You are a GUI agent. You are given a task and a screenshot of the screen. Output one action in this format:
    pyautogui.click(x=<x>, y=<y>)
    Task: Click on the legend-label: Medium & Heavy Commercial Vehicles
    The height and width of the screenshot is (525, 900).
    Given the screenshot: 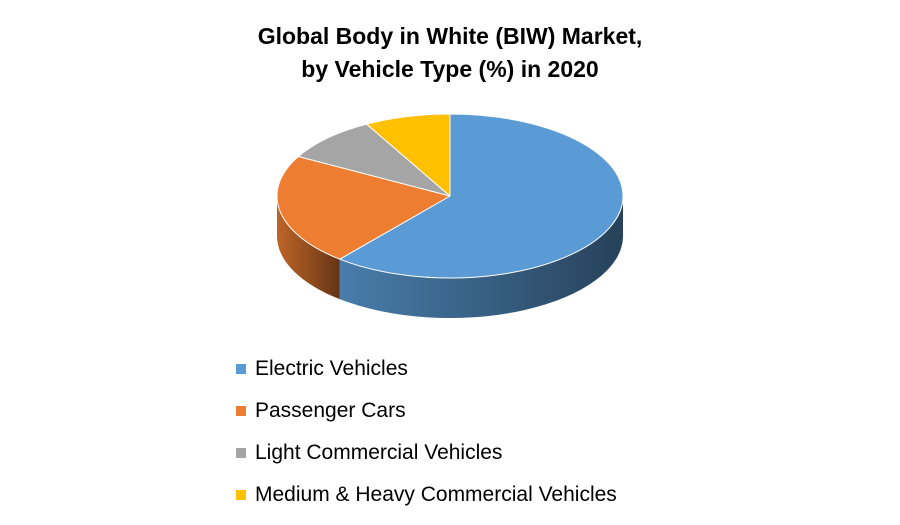 What is the action you would take?
    pyautogui.click(x=436, y=494)
    